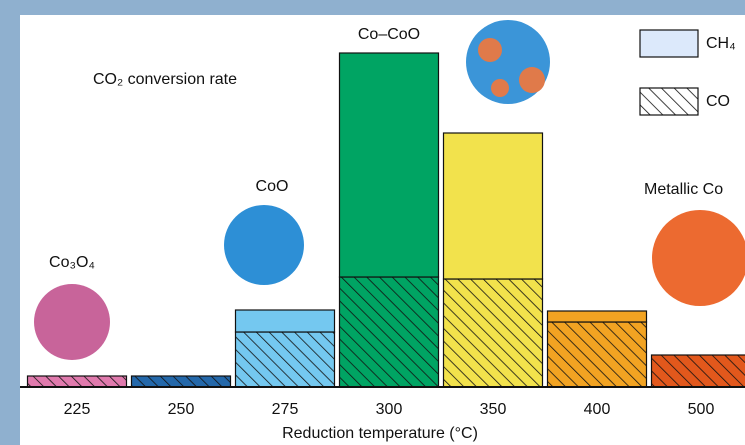 Image resolution: width=745 pixels, height=445 pixels. What do you see at coordinates (721, 43) in the screenshot?
I see `legend-label: CH₄` at bounding box center [721, 43].